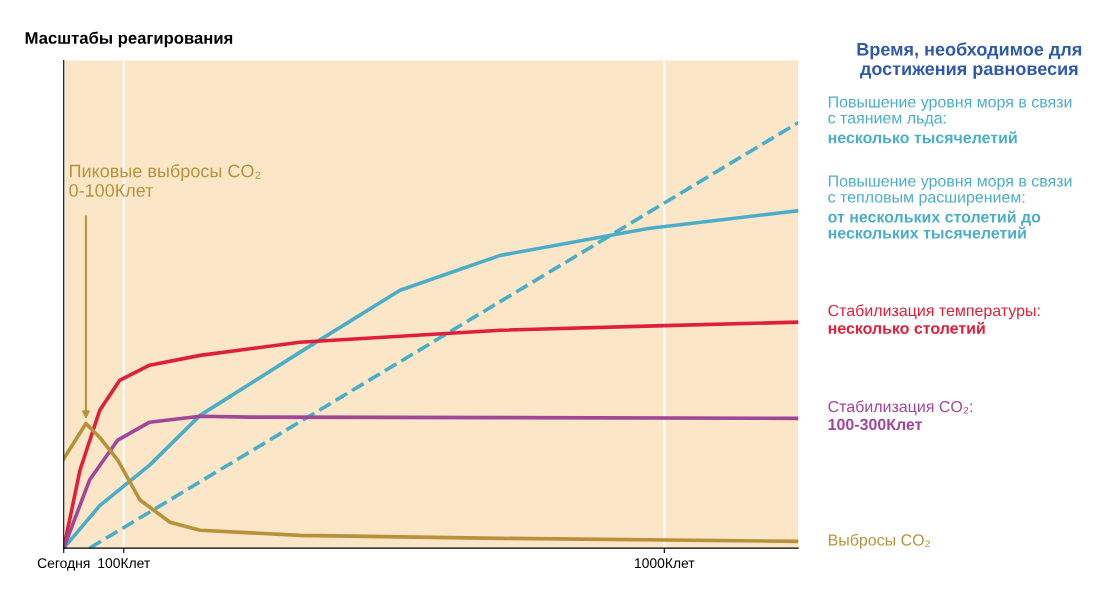  Describe the element at coordinates (124, 563) in the screenshot. I see `x-tick-label: 100Клет` at that location.